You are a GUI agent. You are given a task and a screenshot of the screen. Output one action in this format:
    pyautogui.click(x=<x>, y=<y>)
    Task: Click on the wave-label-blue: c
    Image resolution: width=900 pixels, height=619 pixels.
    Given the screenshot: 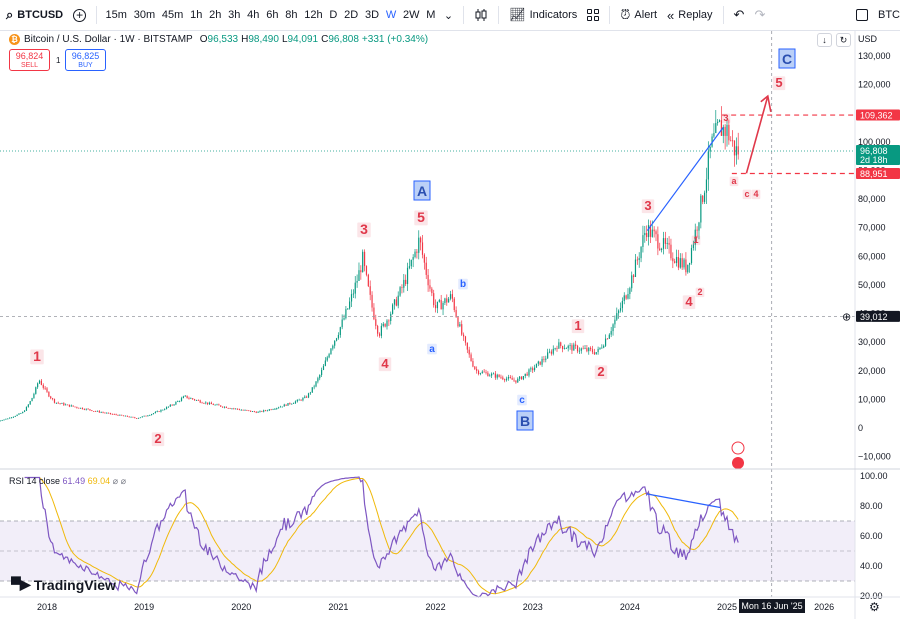 What is the action you would take?
    pyautogui.click(x=522, y=400)
    